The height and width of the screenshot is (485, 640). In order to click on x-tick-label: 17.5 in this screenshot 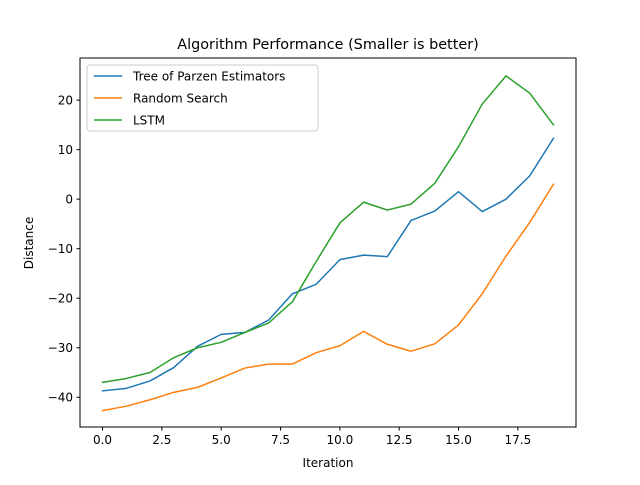, I will do `click(517, 440)`.